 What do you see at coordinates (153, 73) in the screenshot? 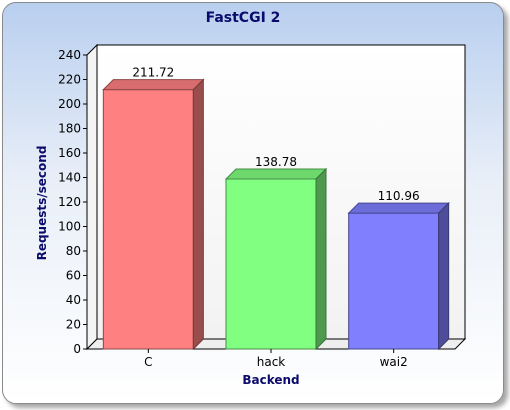
I see `bar-value-label: 211.72` at bounding box center [153, 73].